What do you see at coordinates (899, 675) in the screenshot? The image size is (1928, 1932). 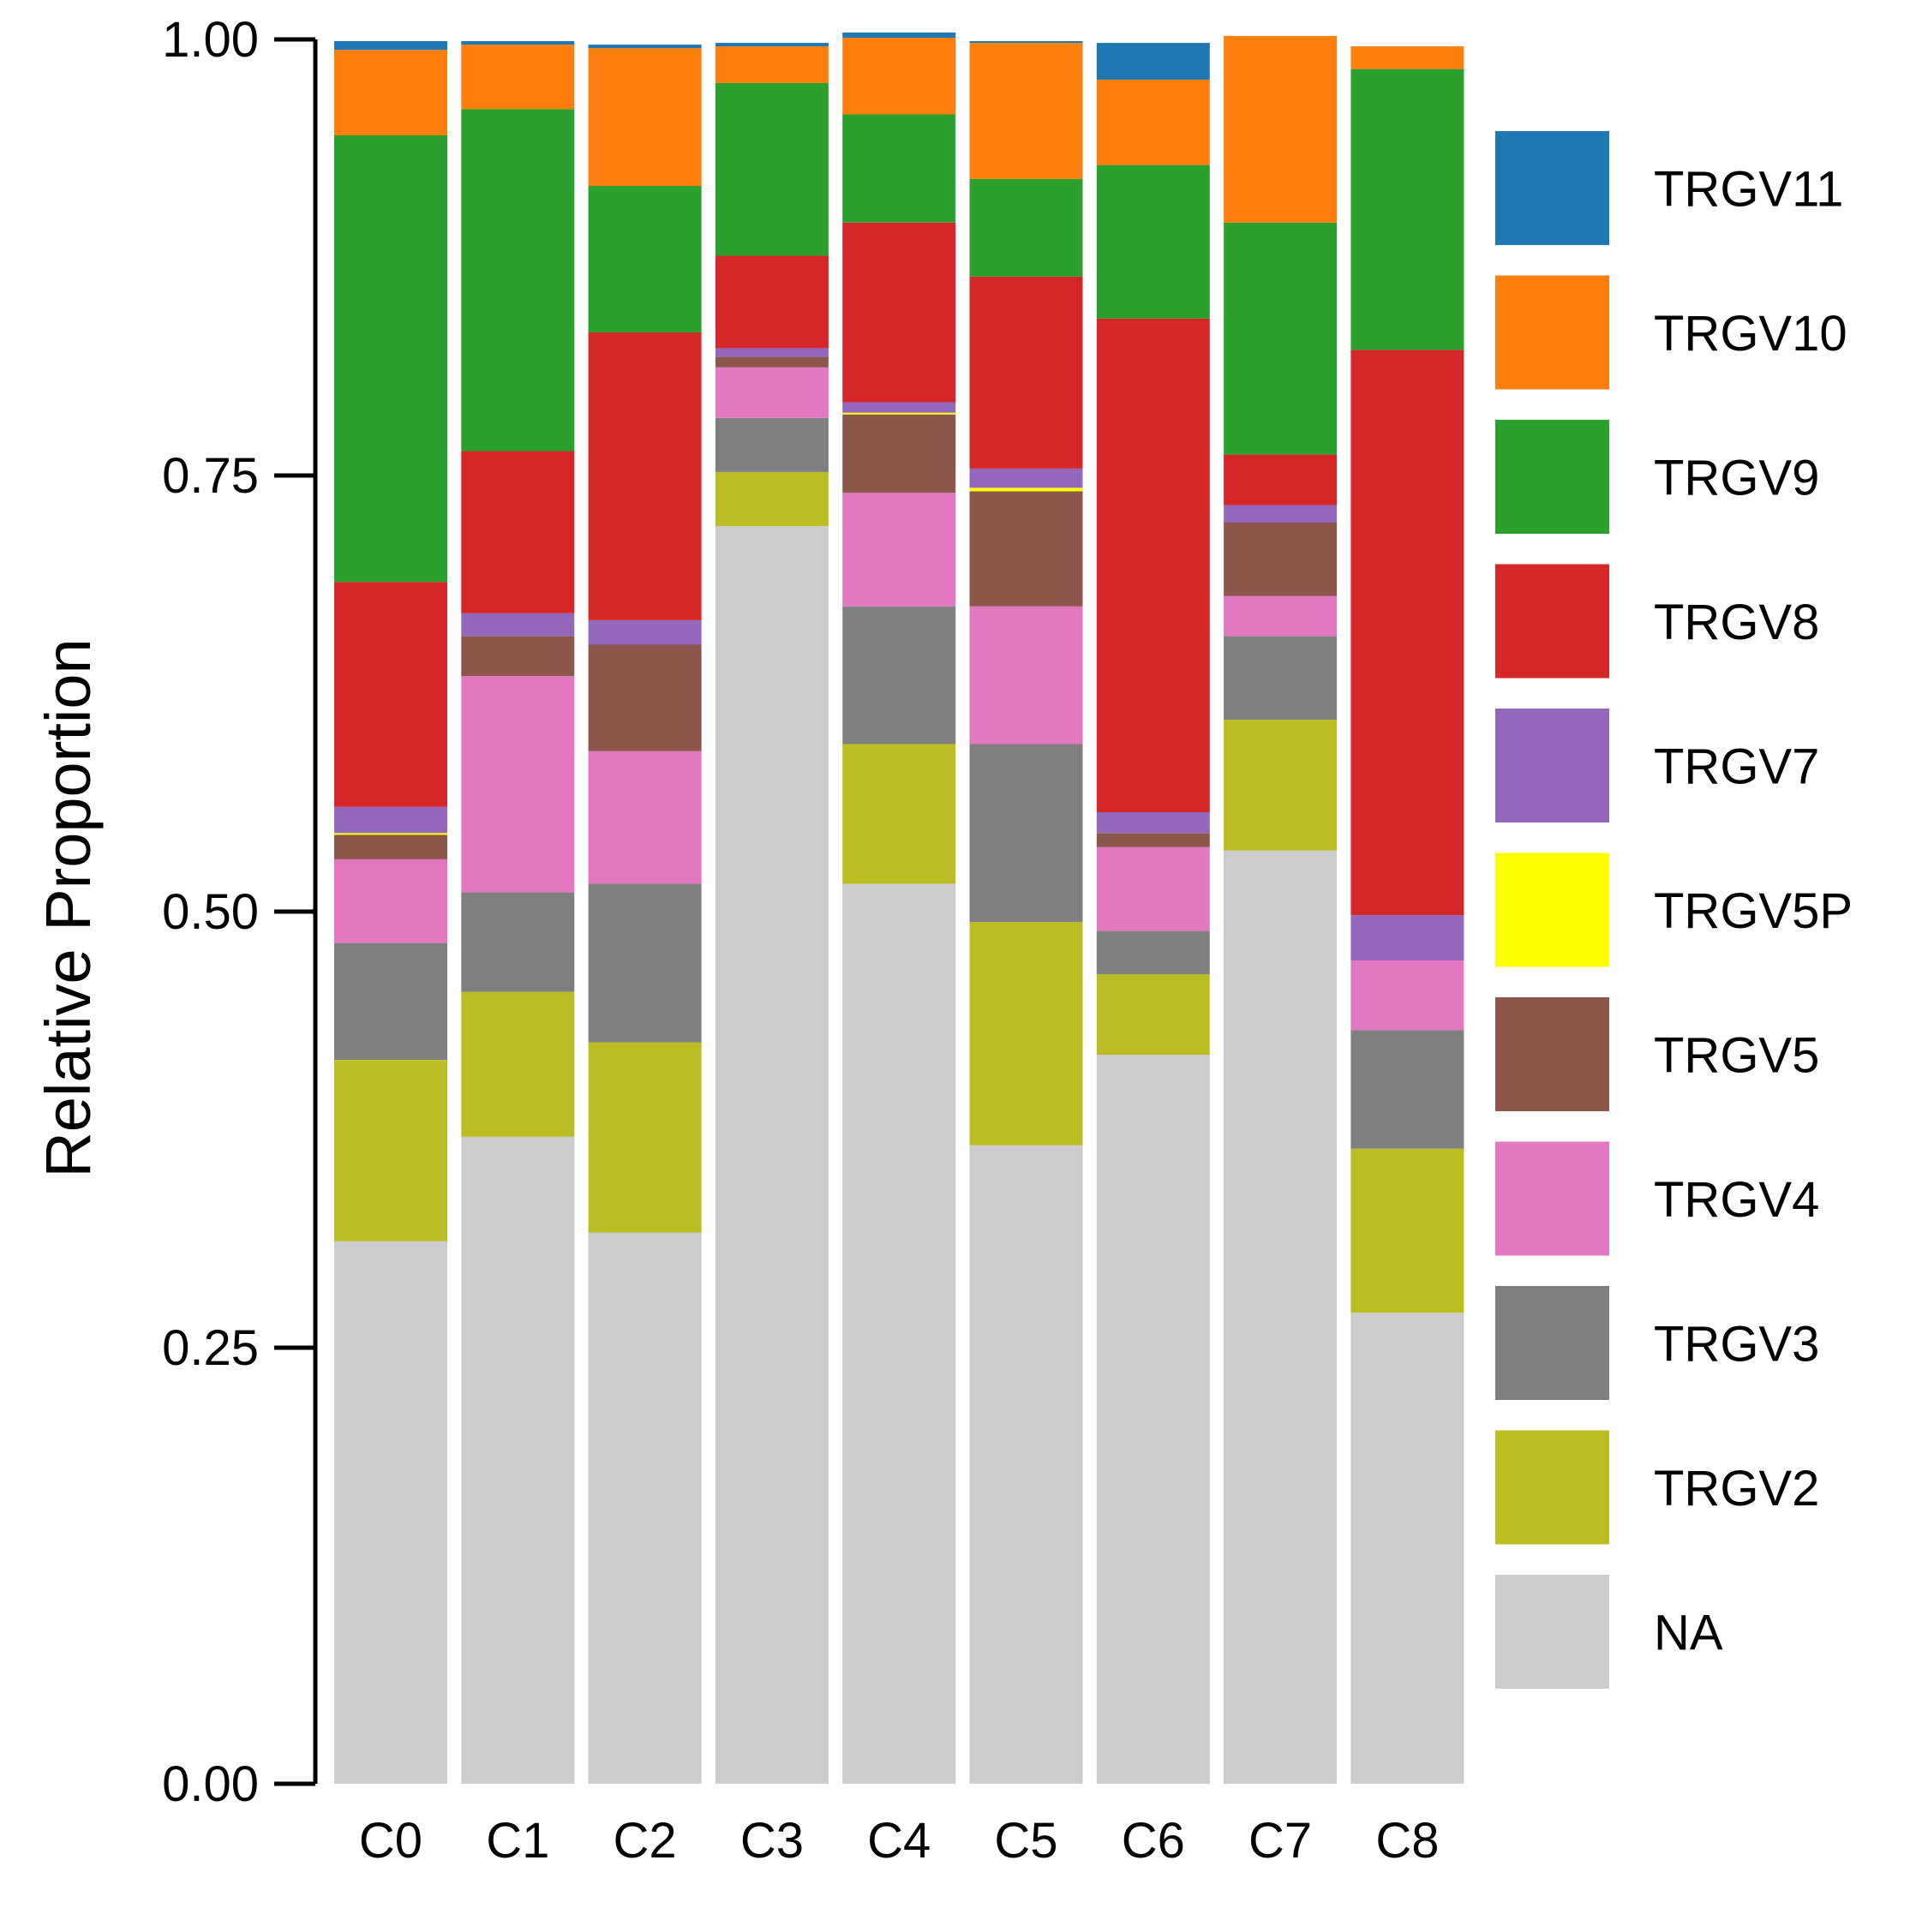 I see `bar-segment-C4-TRGV3` at bounding box center [899, 675].